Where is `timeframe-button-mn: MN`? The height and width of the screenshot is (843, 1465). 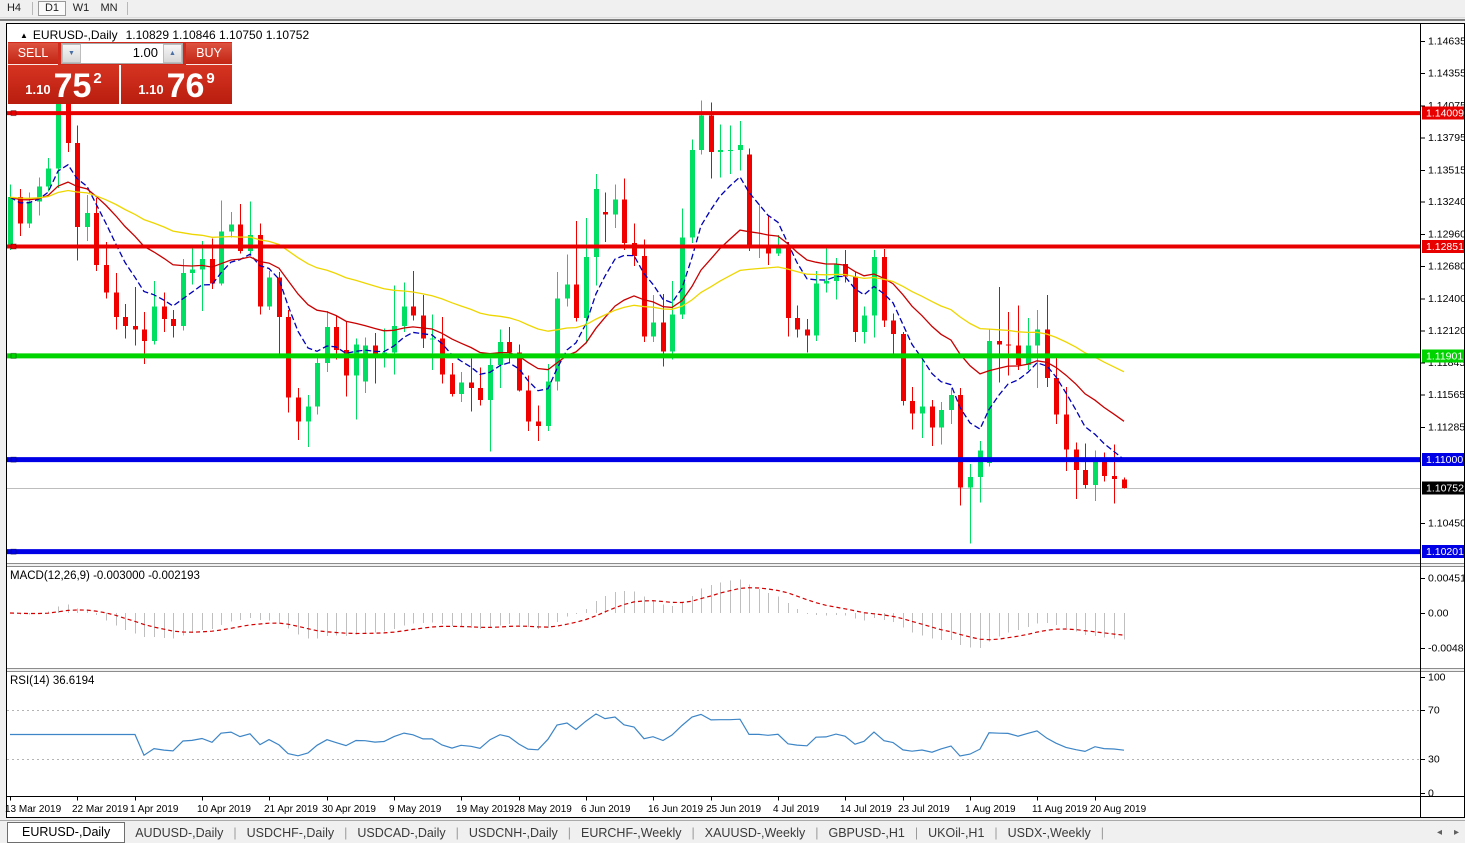 timeframe-button-mn: MN is located at coordinates (109, 8).